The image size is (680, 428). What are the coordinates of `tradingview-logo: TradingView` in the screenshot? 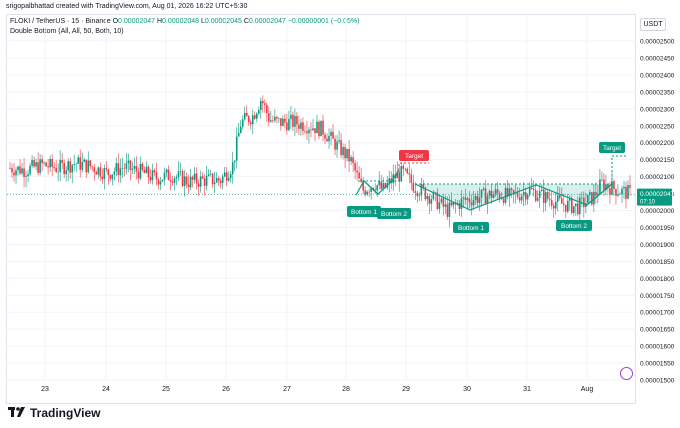 It's located at (54, 413).